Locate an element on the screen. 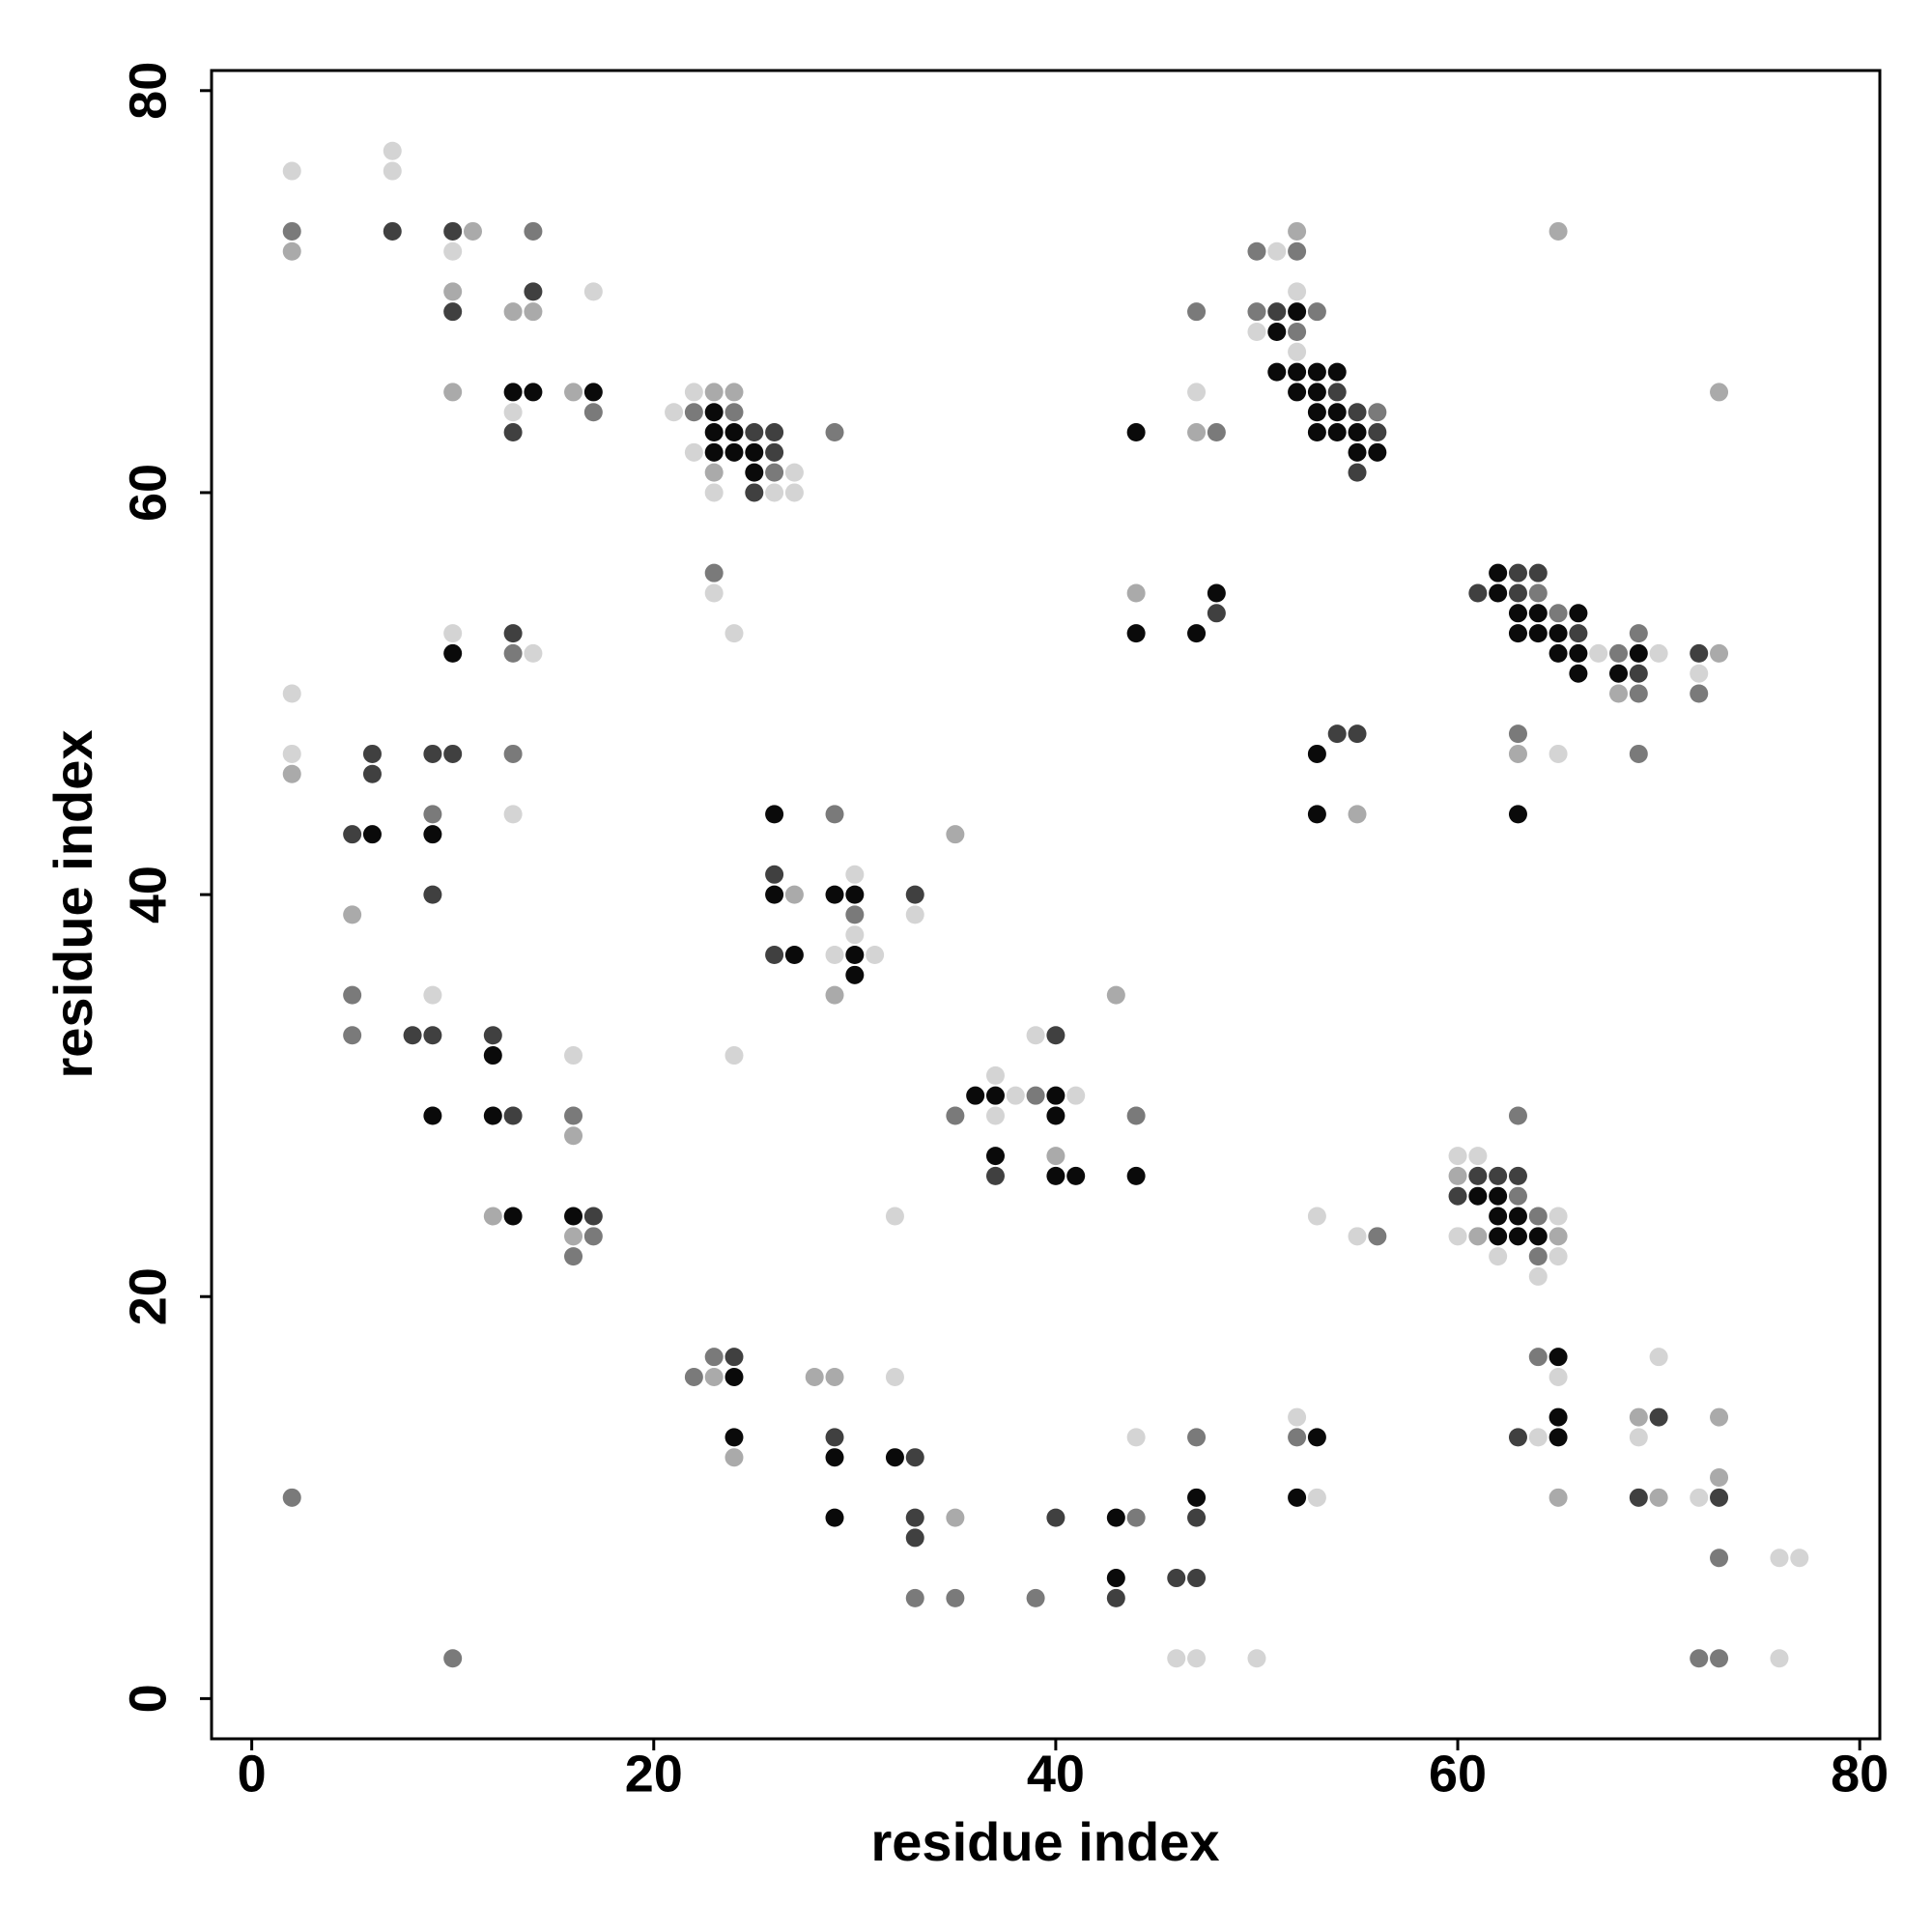 The height and width of the screenshot is (1932, 1932). y-tick-label: 20 is located at coordinates (148, 1296).